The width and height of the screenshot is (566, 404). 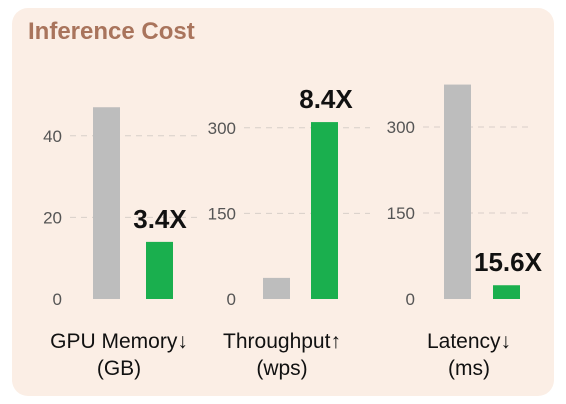 I want to click on x-axis-label: (GB), so click(x=119, y=368).